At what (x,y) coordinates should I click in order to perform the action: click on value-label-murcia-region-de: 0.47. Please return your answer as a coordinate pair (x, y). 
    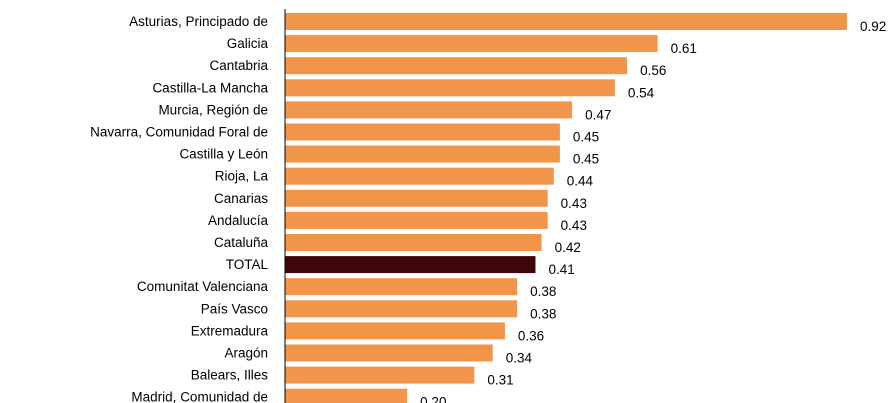
    Looking at the image, I should click on (598, 114).